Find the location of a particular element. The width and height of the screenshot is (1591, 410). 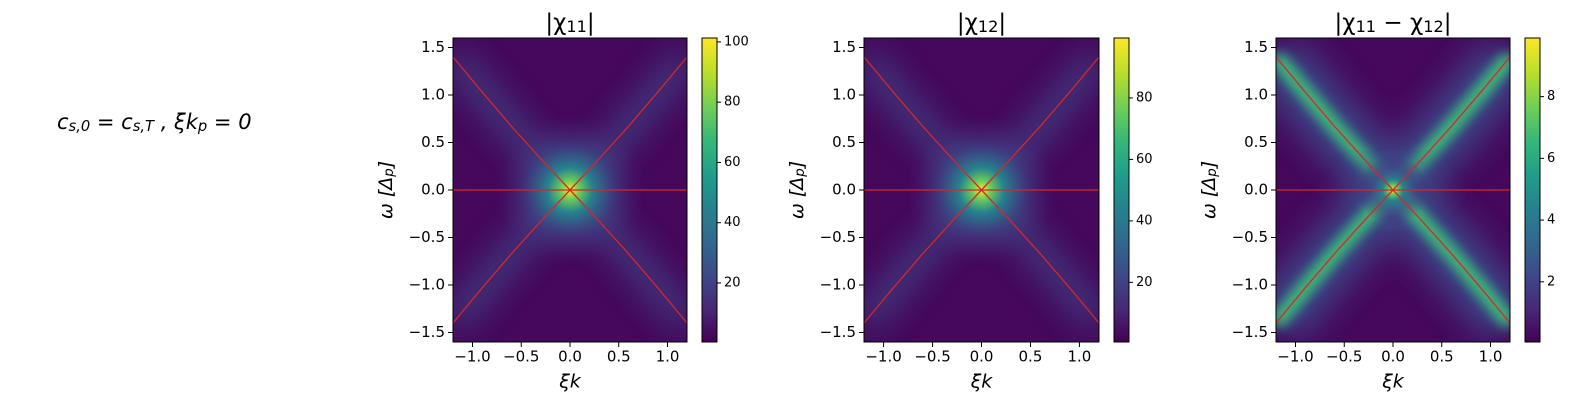

colorbar-tick-label: 4 is located at coordinates (1551, 220).